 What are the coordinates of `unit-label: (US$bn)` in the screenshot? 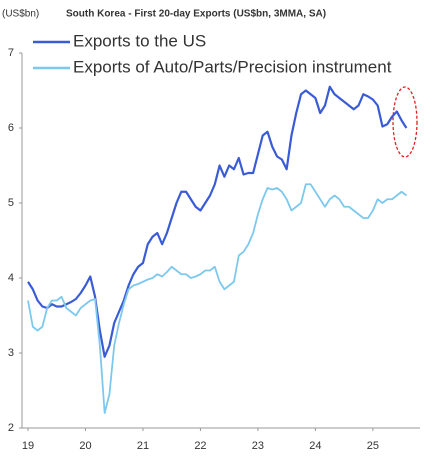 It's located at (20, 14).